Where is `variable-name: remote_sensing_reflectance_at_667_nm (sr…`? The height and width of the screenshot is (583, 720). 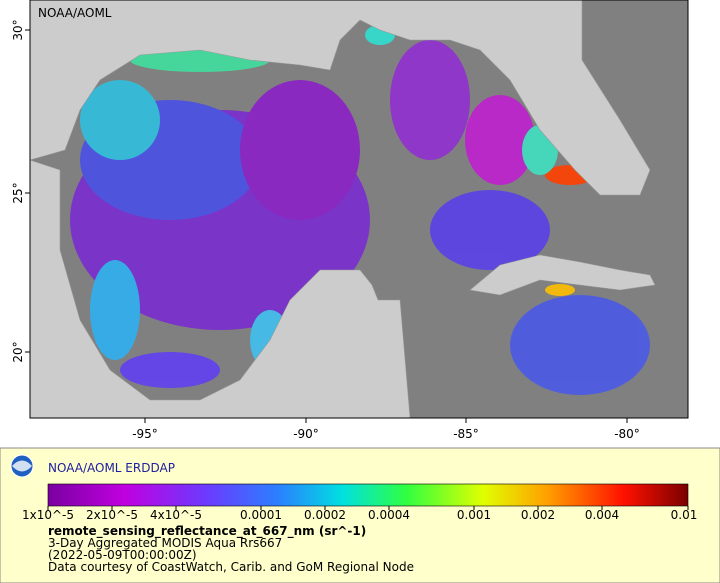
variable-name: remote_sensing_reflectance_at_667_nm (sr… is located at coordinates (207, 531).